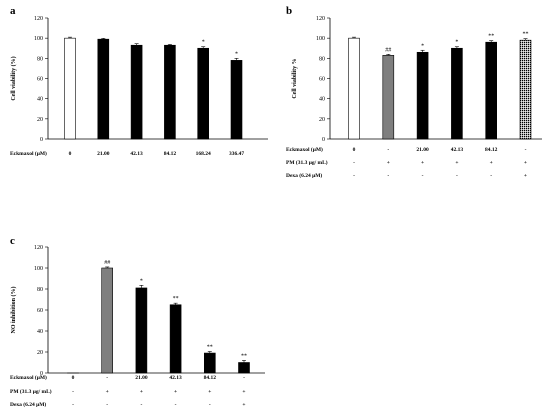 This screenshot has height=416, width=550. What do you see at coordinates (31, 391) in the screenshot?
I see `table-row-label: PM (31.3 μg/ mL)` at bounding box center [31, 391].